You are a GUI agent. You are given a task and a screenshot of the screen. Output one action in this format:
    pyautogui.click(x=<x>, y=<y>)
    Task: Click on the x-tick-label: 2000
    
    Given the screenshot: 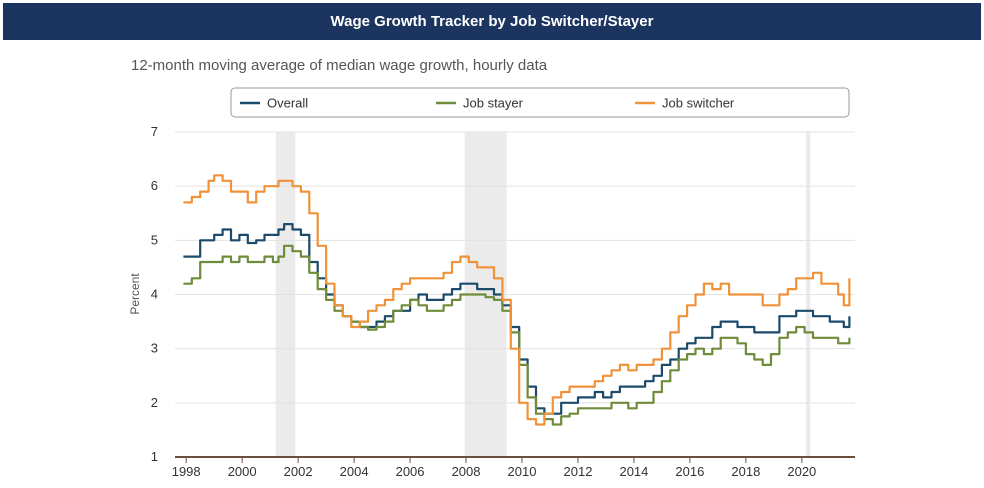 What is the action you would take?
    pyautogui.click(x=242, y=471)
    